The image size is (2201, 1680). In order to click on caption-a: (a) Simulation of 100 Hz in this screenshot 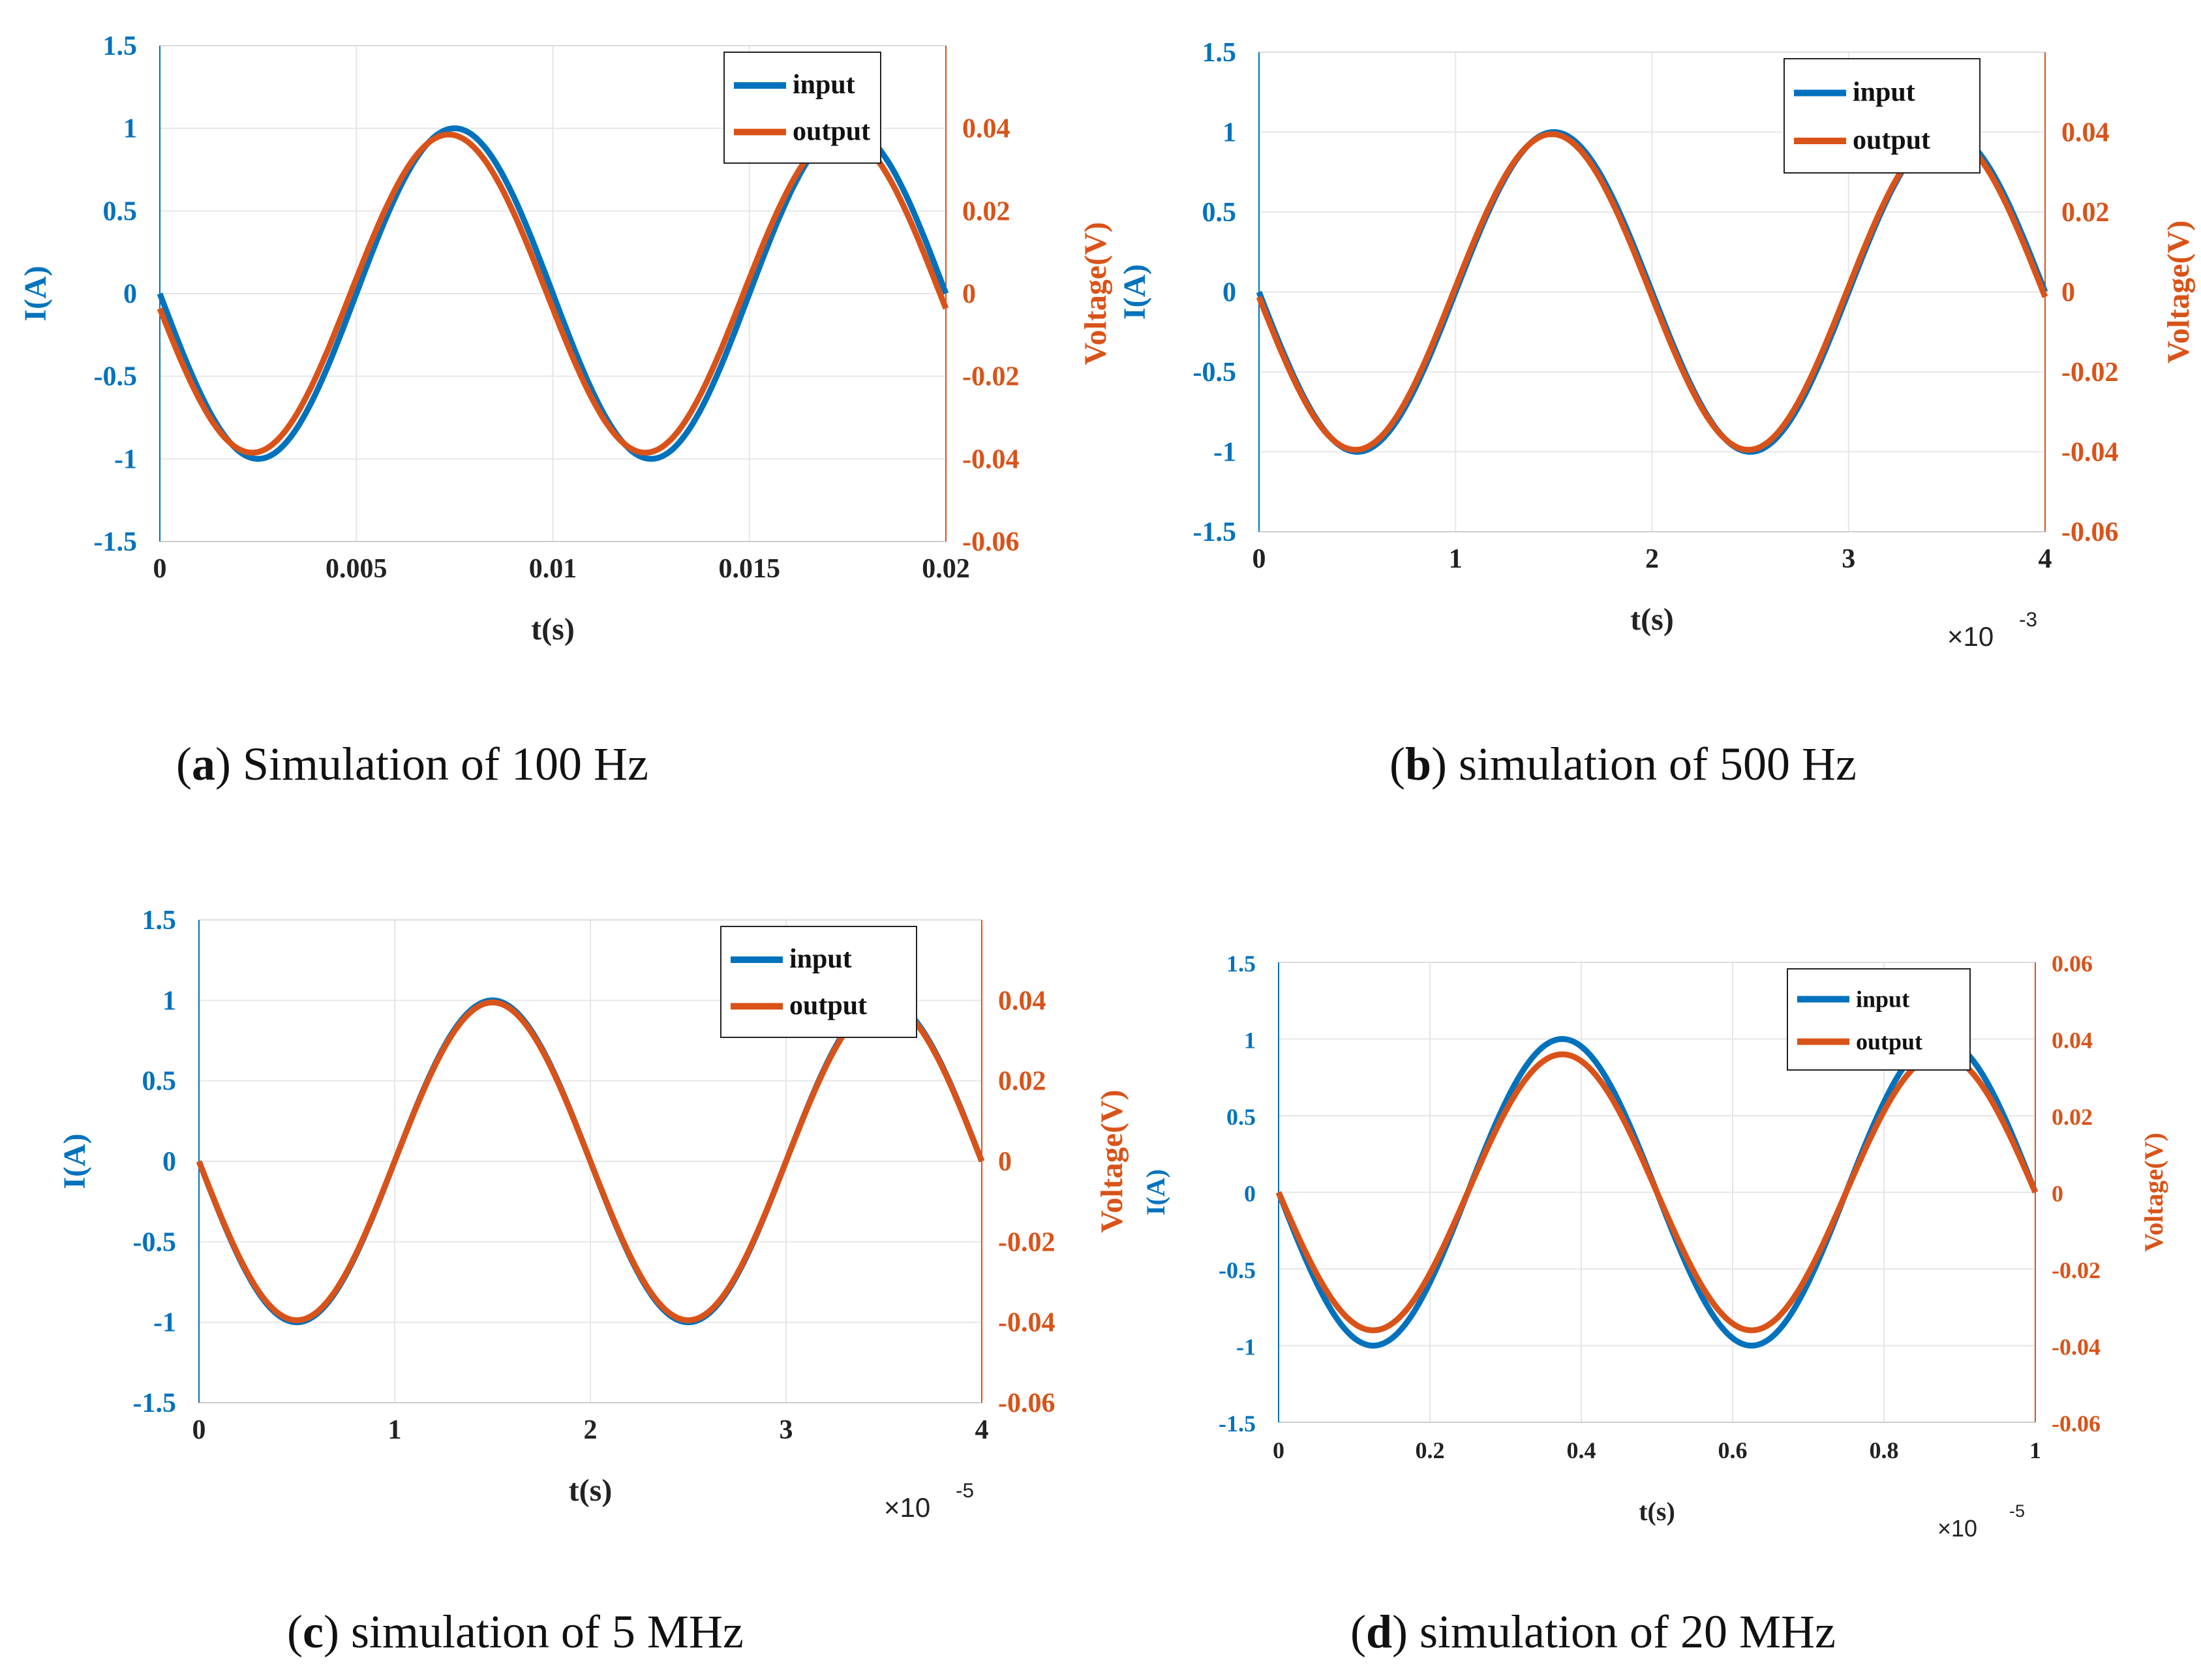, I will do `click(412, 764)`.